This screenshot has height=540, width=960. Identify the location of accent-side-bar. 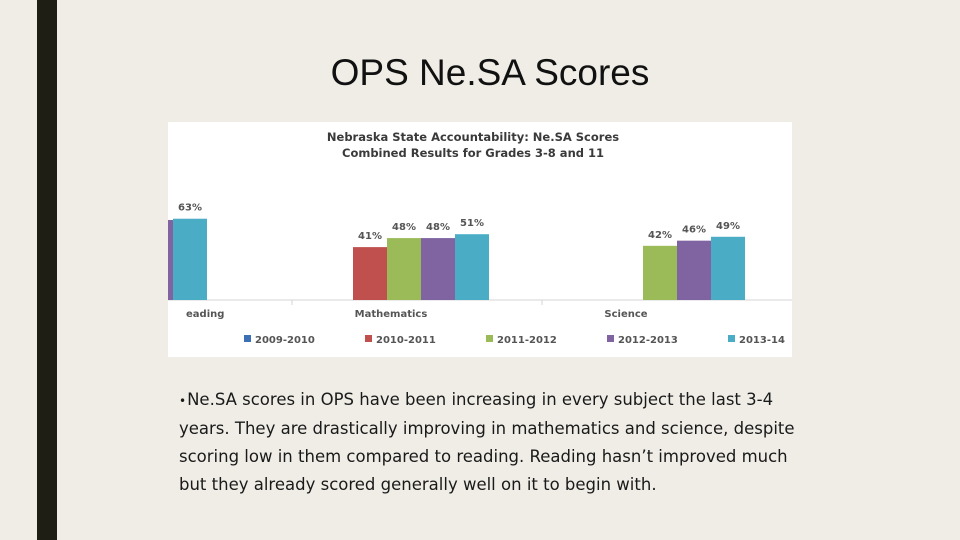
(47, 270).